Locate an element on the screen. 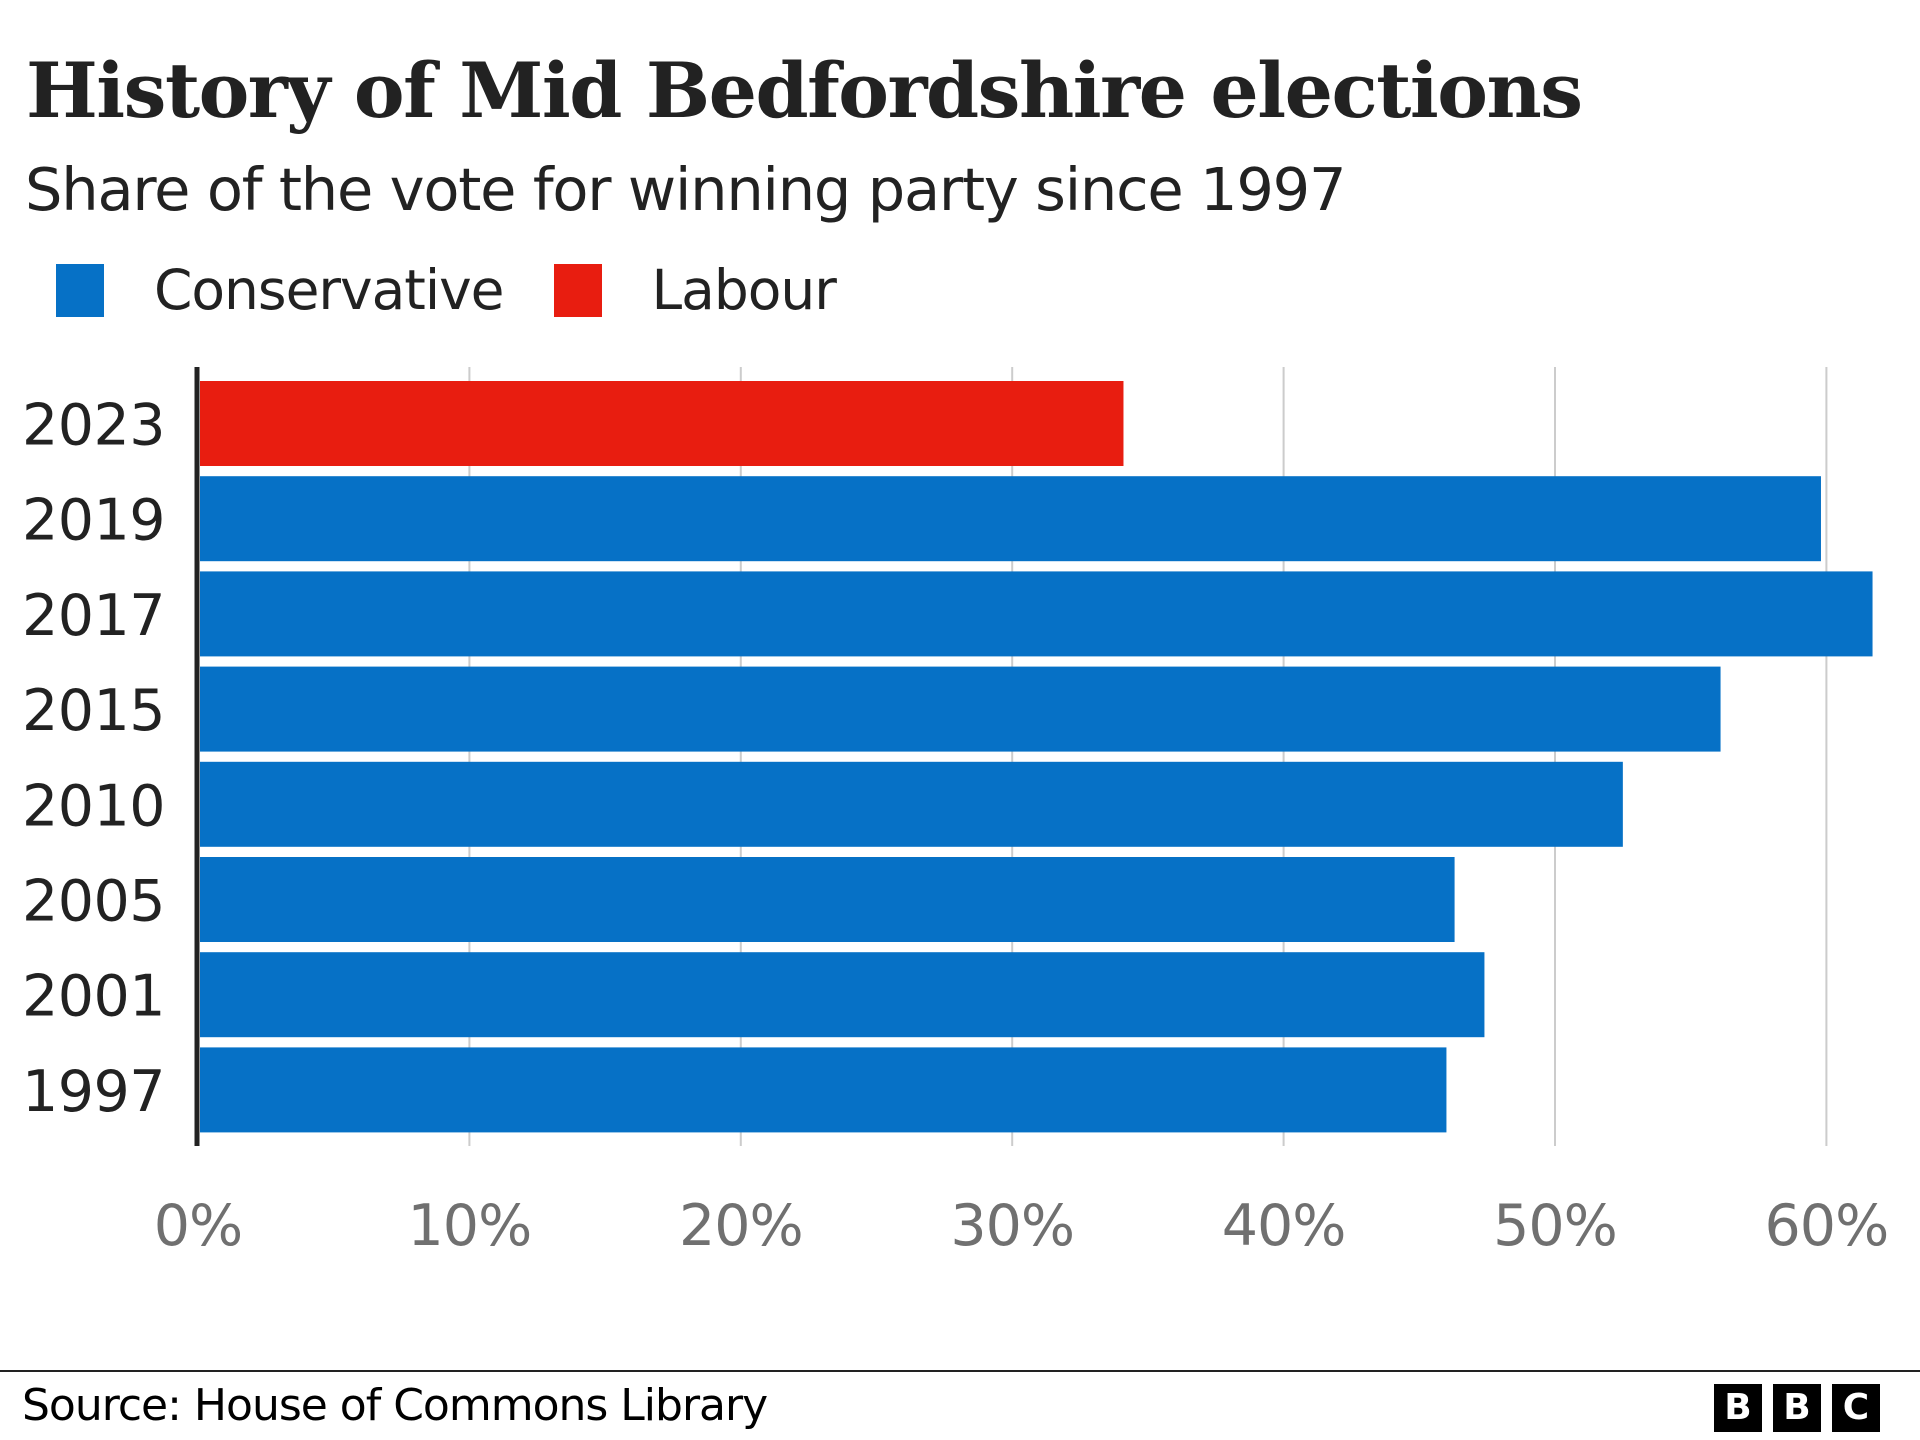 This screenshot has height=1440, width=1920. legend-swatch-conservative is located at coordinates (80, 290).